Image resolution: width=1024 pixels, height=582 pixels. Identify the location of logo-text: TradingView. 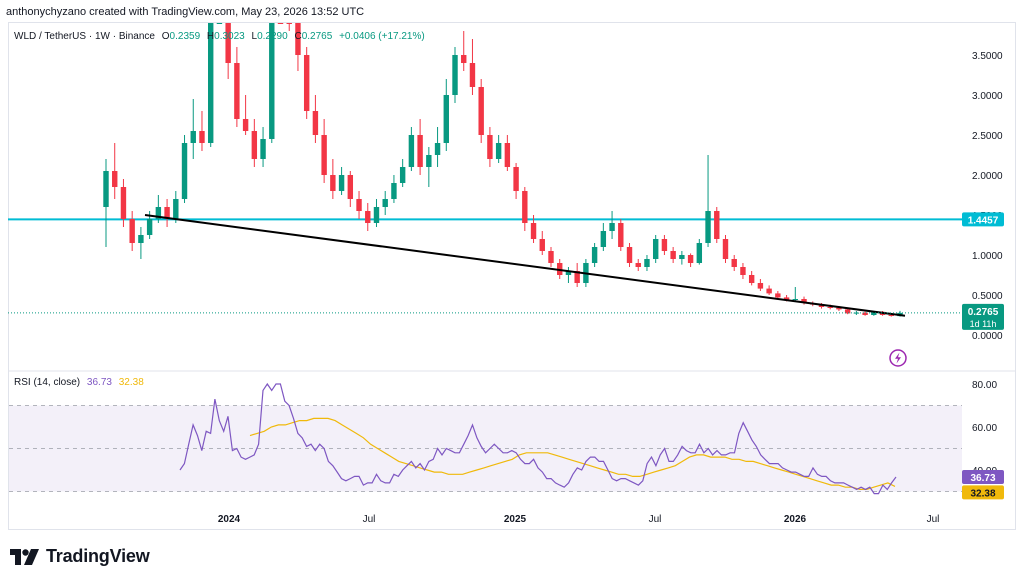
(98, 556).